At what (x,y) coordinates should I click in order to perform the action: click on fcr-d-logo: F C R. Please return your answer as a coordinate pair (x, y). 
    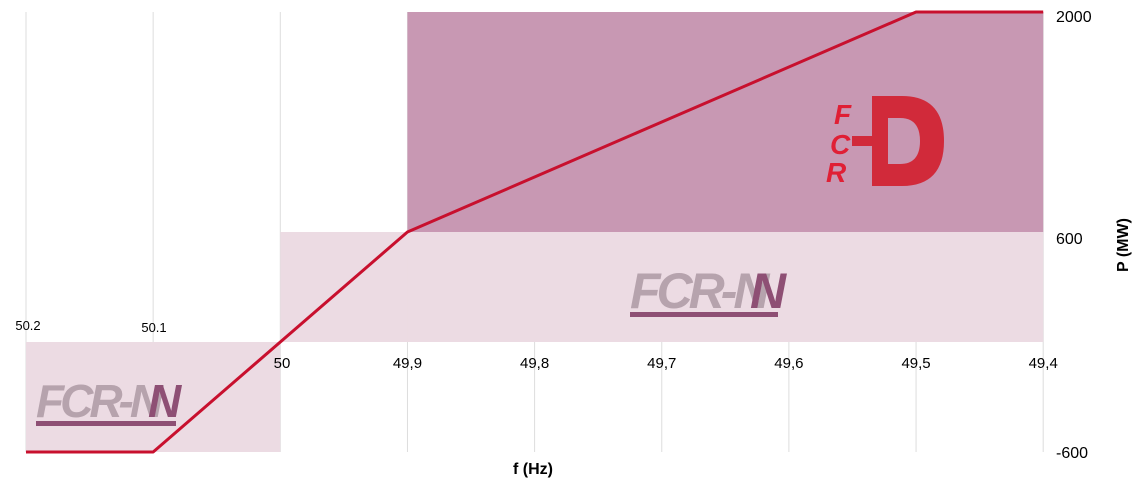
    Looking at the image, I should click on (885, 142).